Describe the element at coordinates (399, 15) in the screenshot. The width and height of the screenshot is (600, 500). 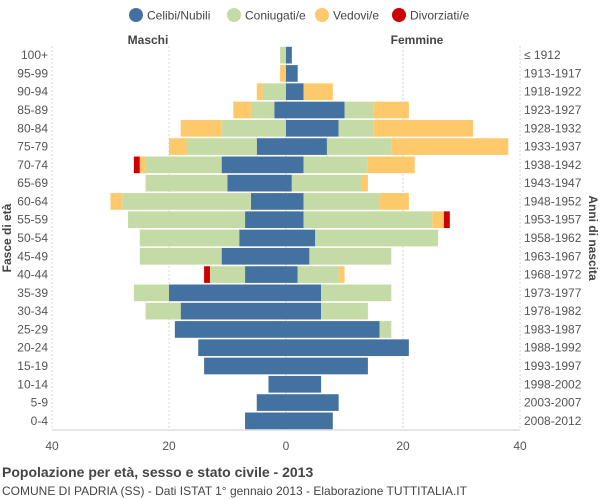
I see `legend-marker-divorziati` at that location.